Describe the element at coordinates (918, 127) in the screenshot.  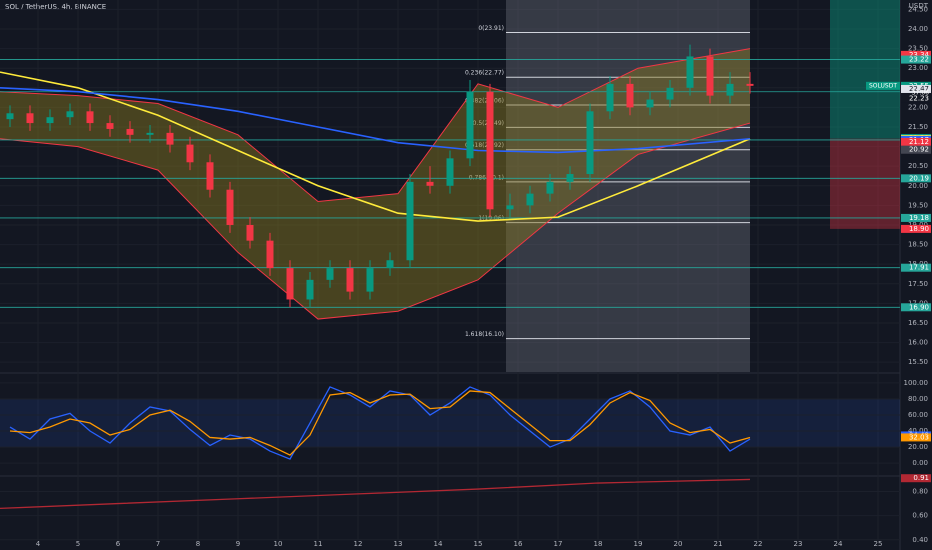
I see `y-tick-label: 21.50` at that location.